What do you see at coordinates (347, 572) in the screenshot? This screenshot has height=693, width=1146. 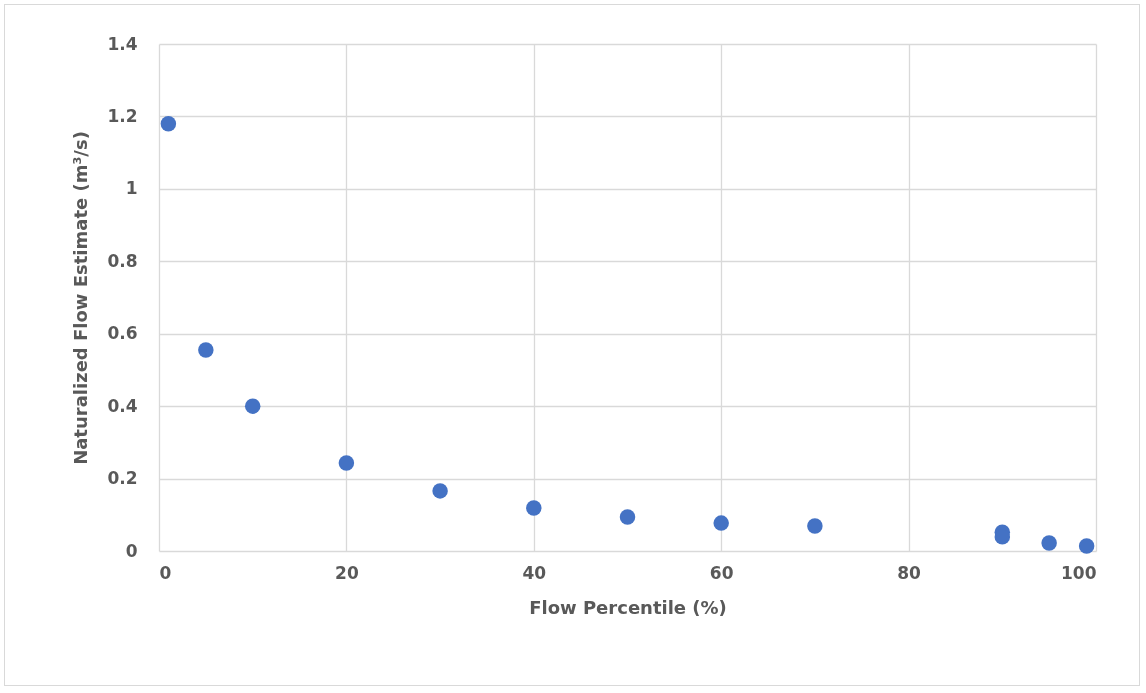 I see `x-tick-label: 20` at bounding box center [347, 572].